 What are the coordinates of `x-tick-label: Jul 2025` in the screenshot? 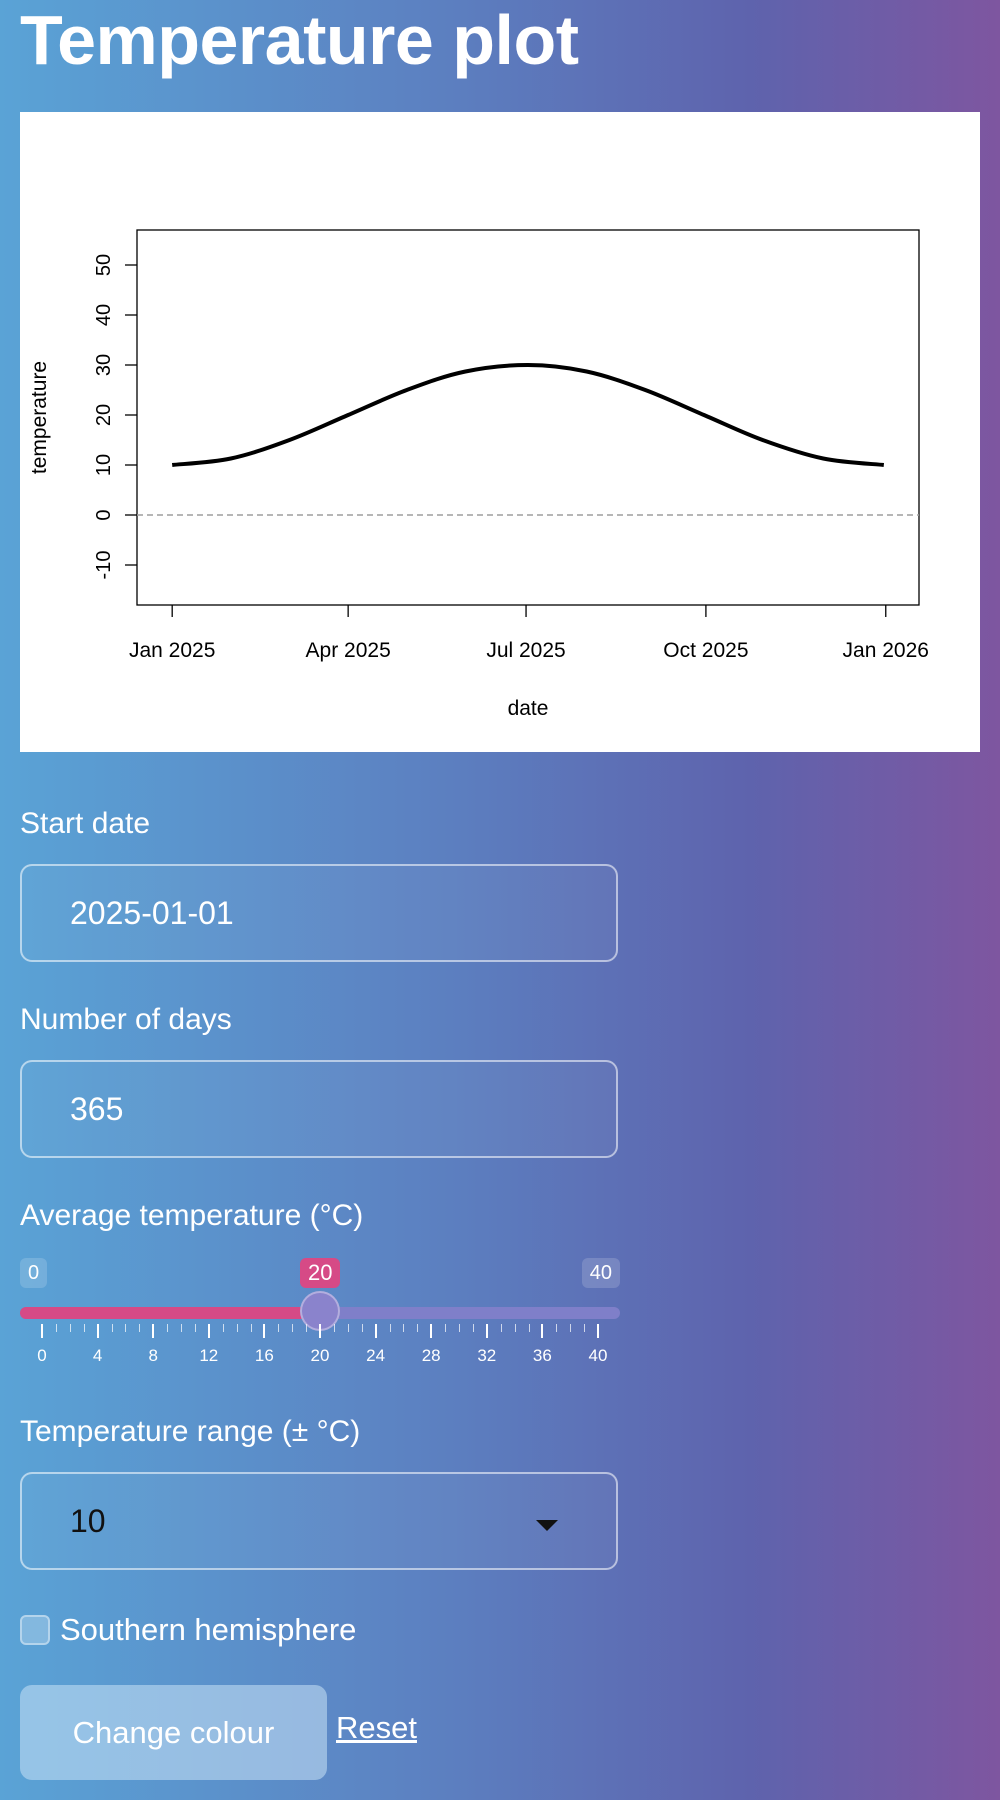 It's located at (525, 650).